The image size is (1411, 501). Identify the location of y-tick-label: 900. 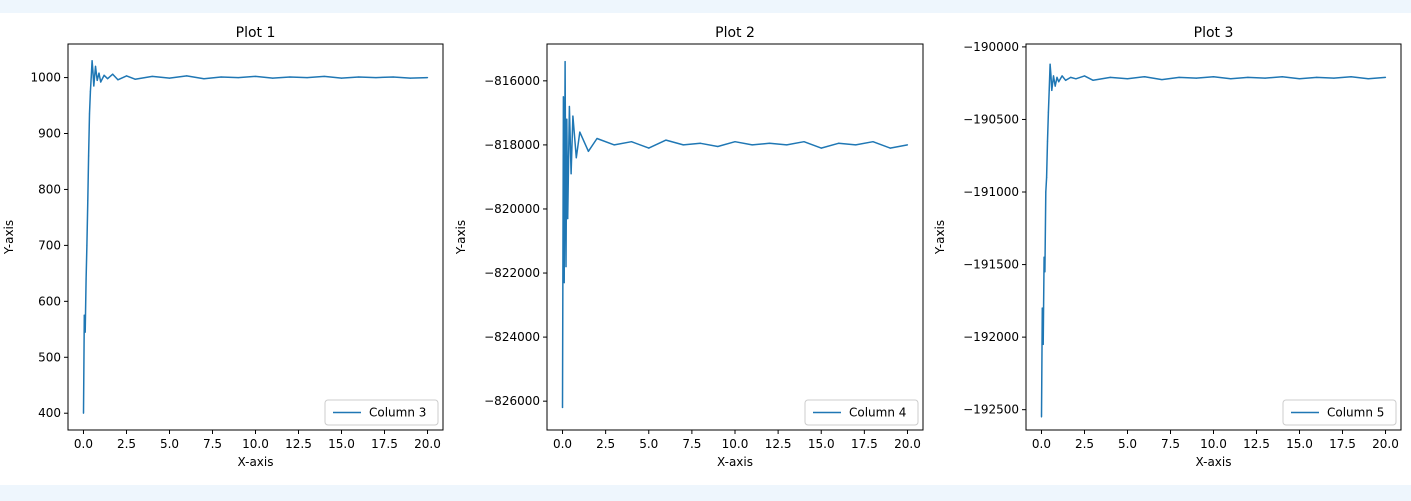
(49, 134).